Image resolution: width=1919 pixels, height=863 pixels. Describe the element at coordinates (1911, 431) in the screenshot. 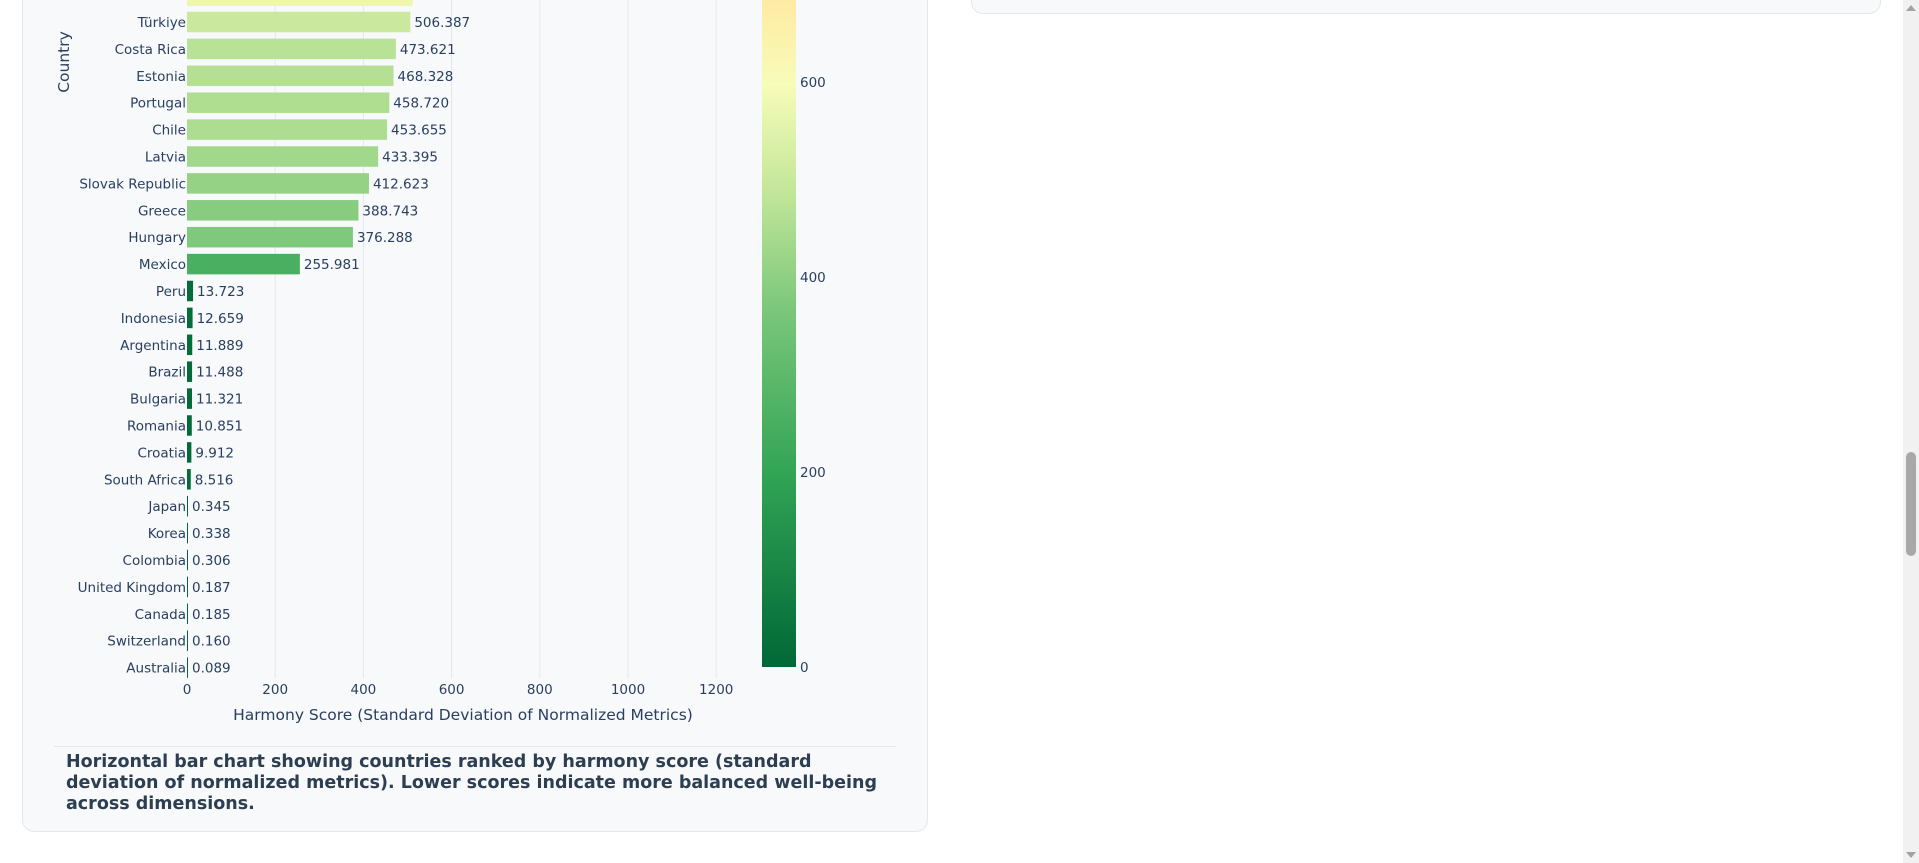

I see `page-scrollbar` at that location.